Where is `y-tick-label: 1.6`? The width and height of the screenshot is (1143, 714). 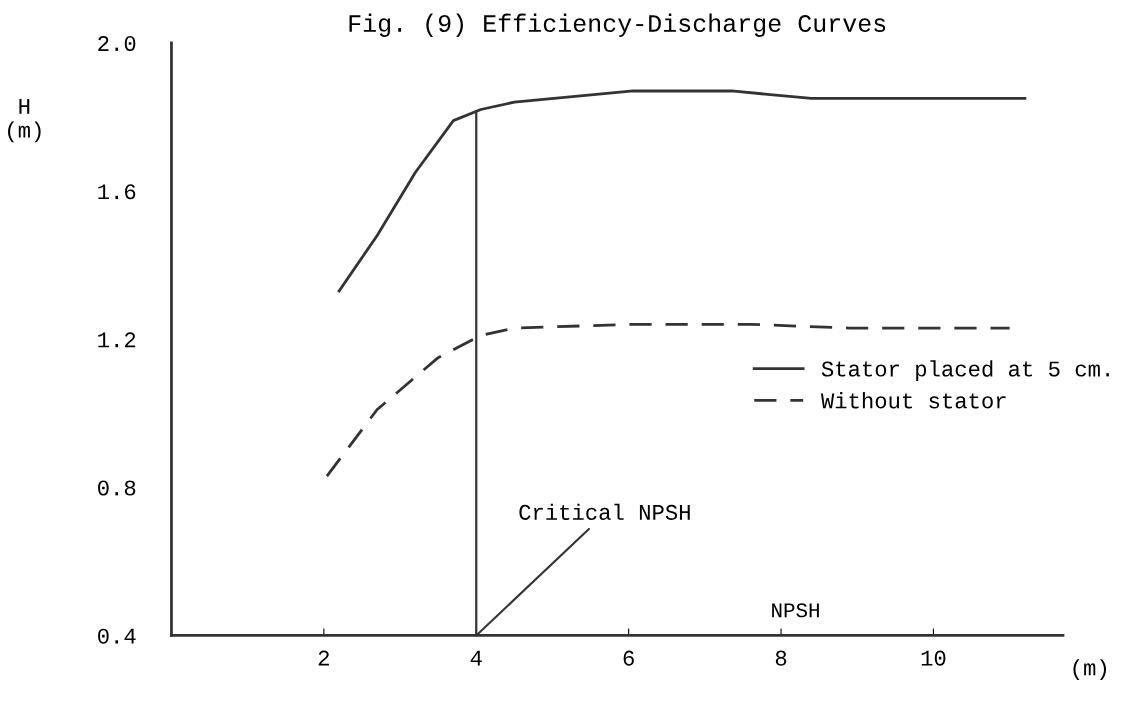
y-tick-label: 1.6 is located at coordinates (117, 192).